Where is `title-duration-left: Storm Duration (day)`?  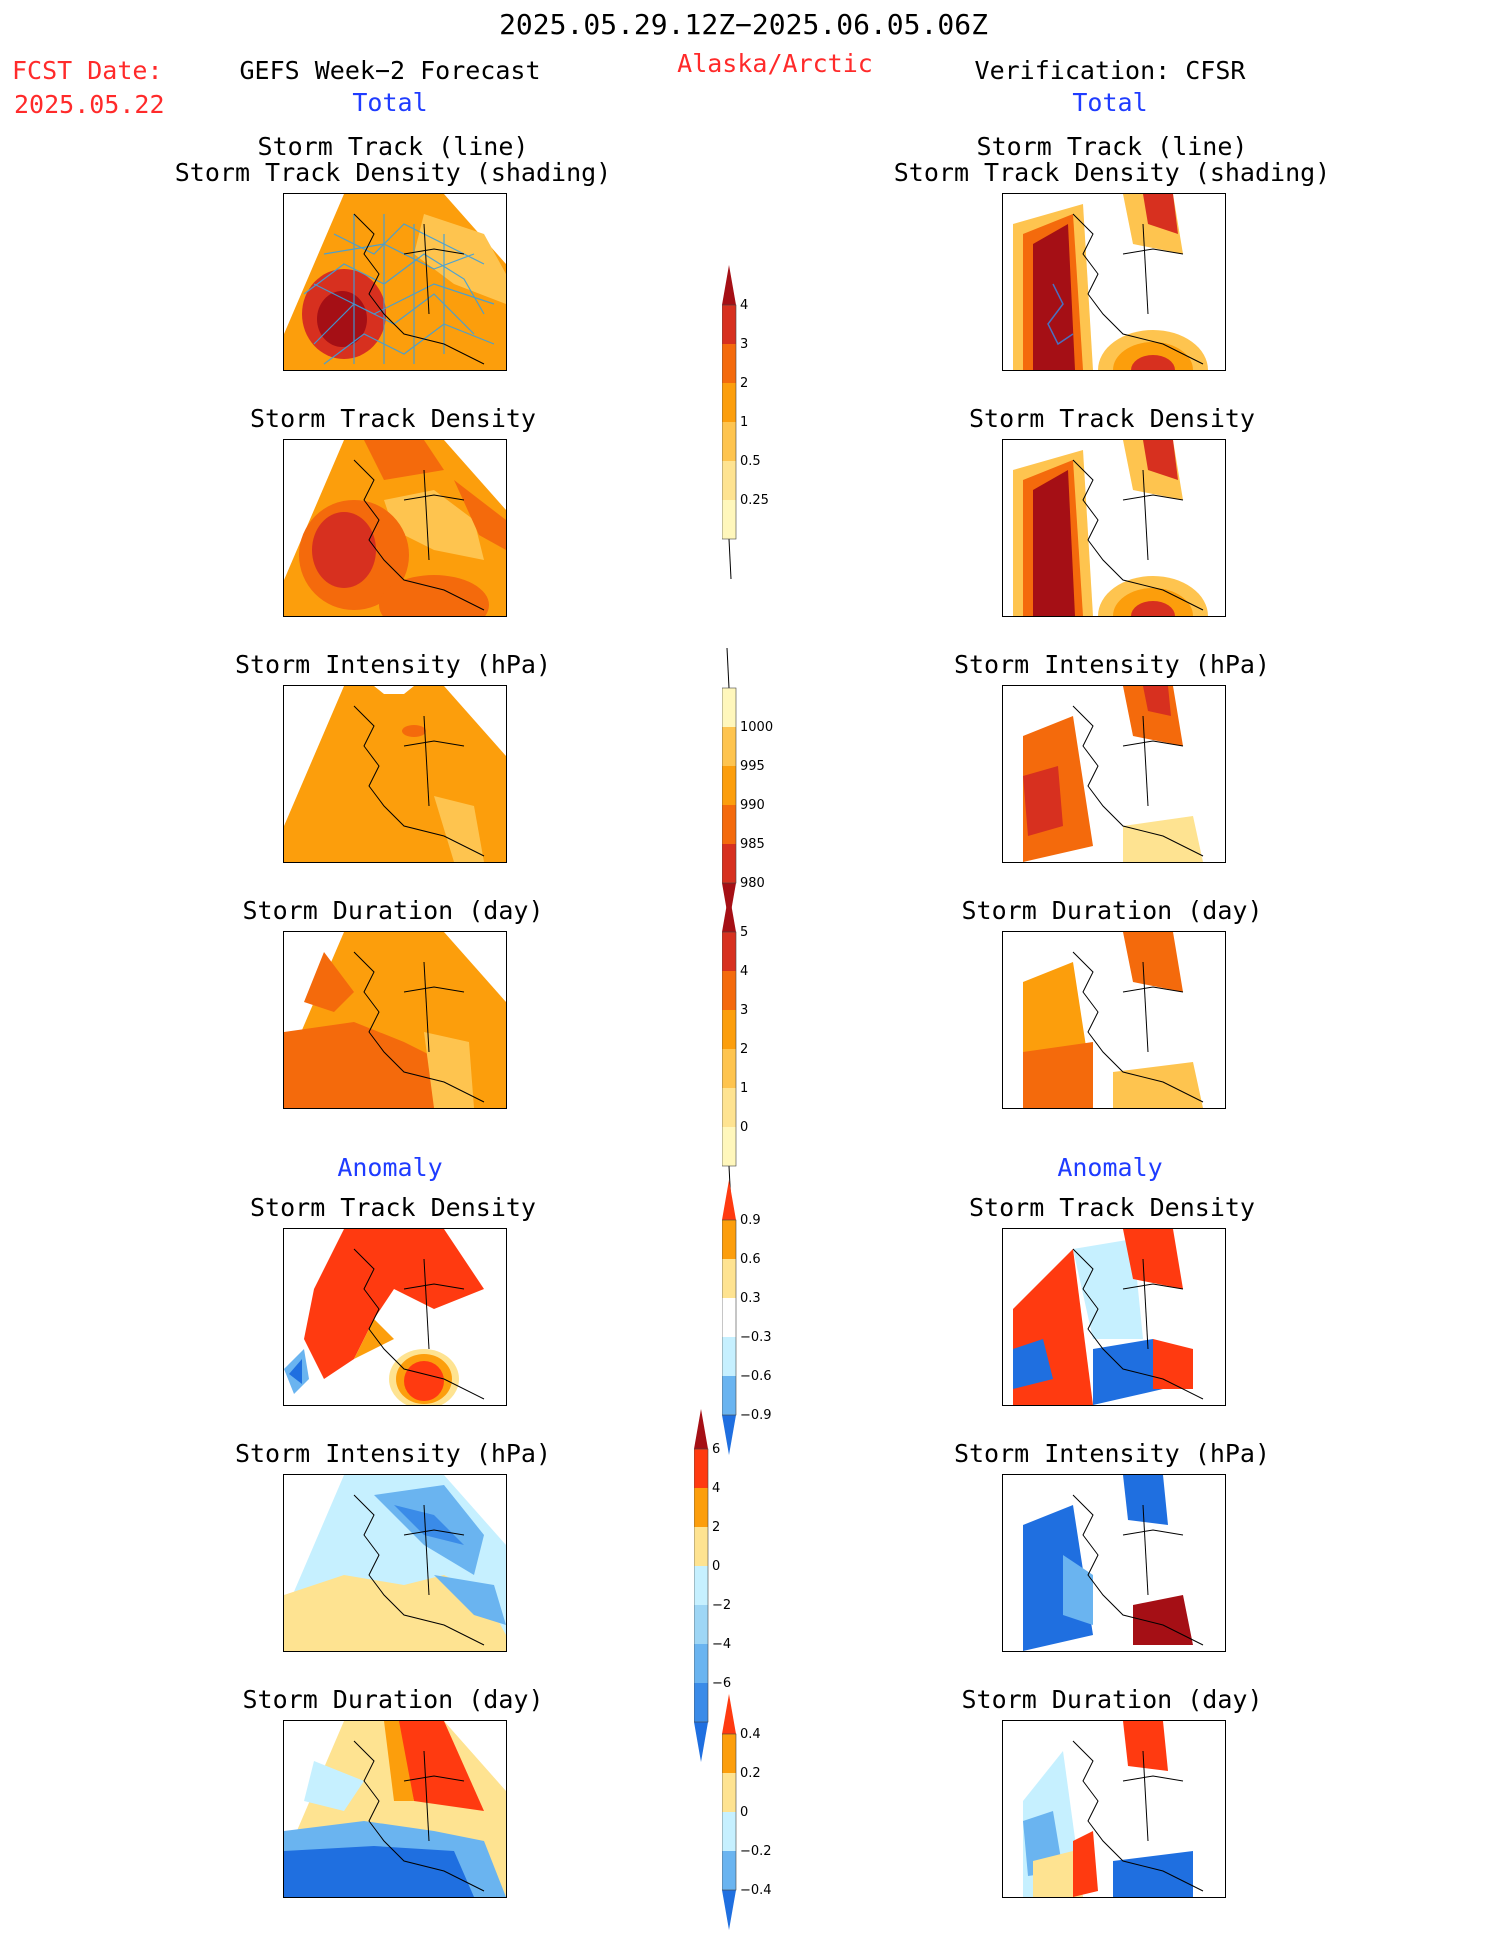
title-duration-left: Storm Duration (day) is located at coordinates (393, 910).